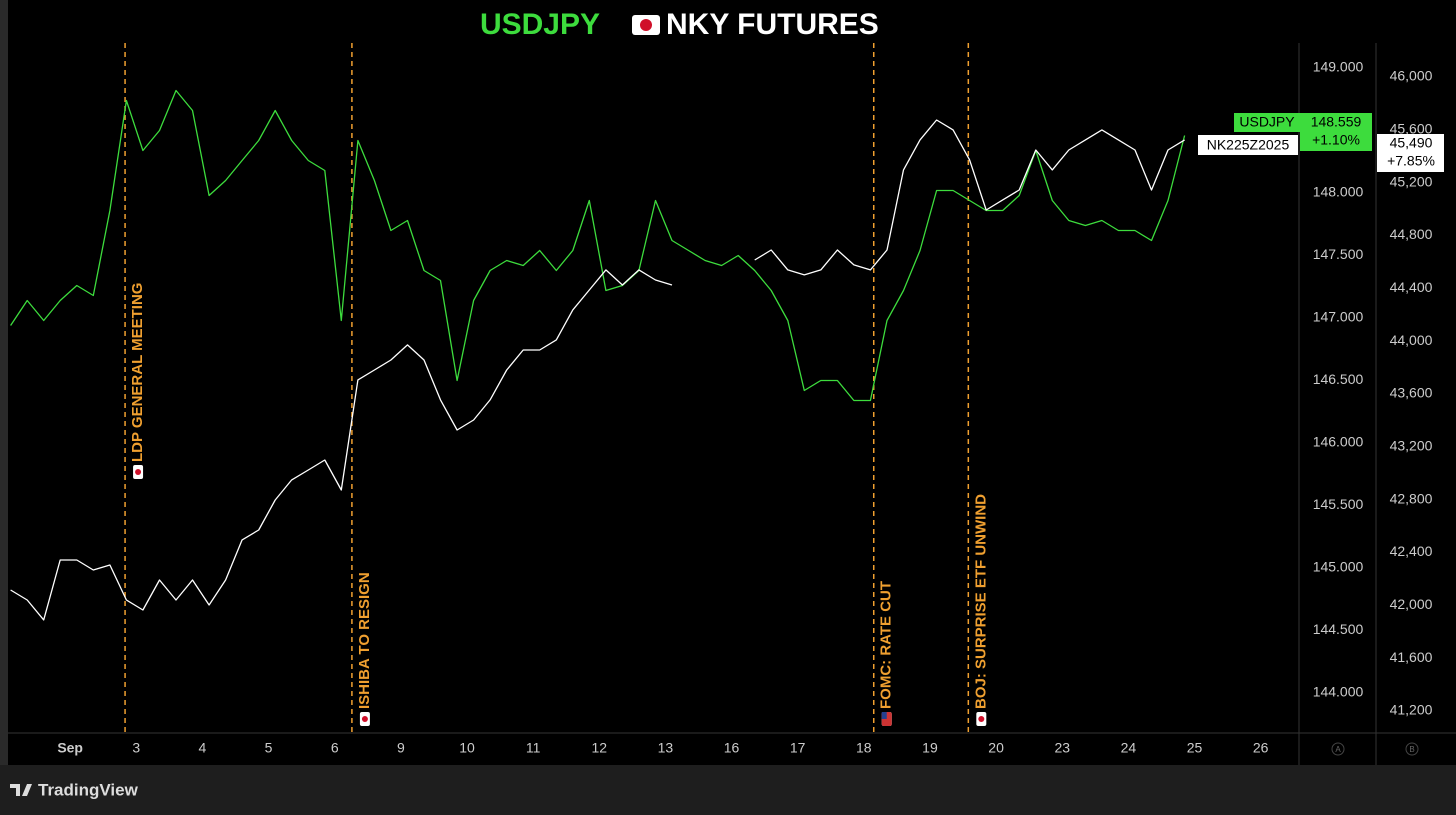  I want to click on x-tick-label: 11, so click(533, 748).